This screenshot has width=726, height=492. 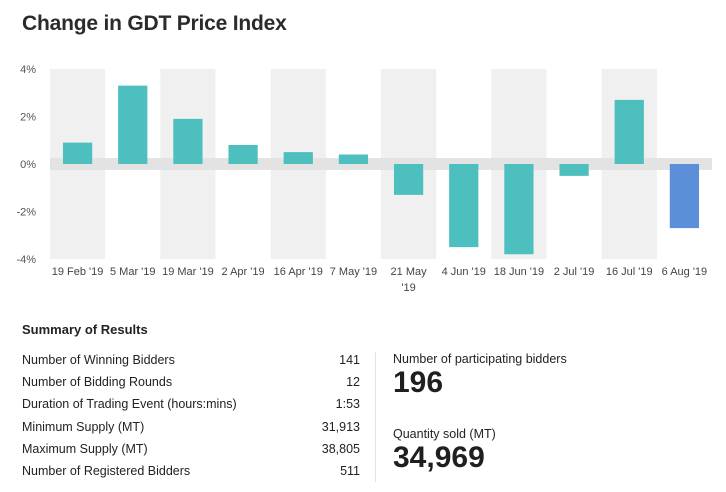 I want to click on x-tick-label: 6 Aug '19, so click(x=685, y=272).